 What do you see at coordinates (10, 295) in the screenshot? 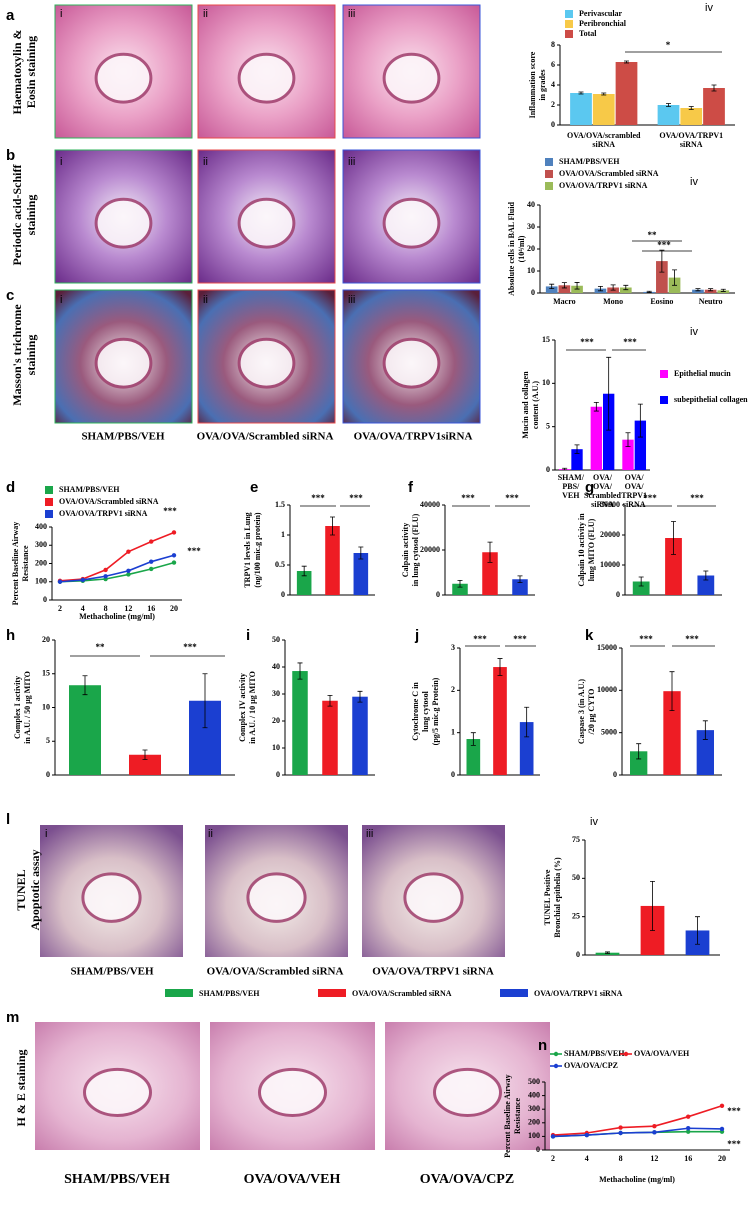
I see `panel-label: c` at bounding box center [10, 295].